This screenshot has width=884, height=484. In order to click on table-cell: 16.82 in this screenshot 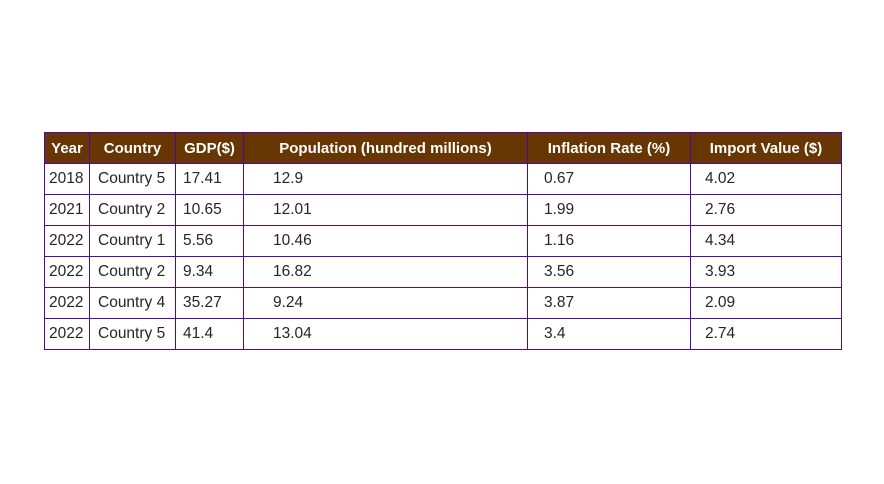, I will do `click(385, 272)`.